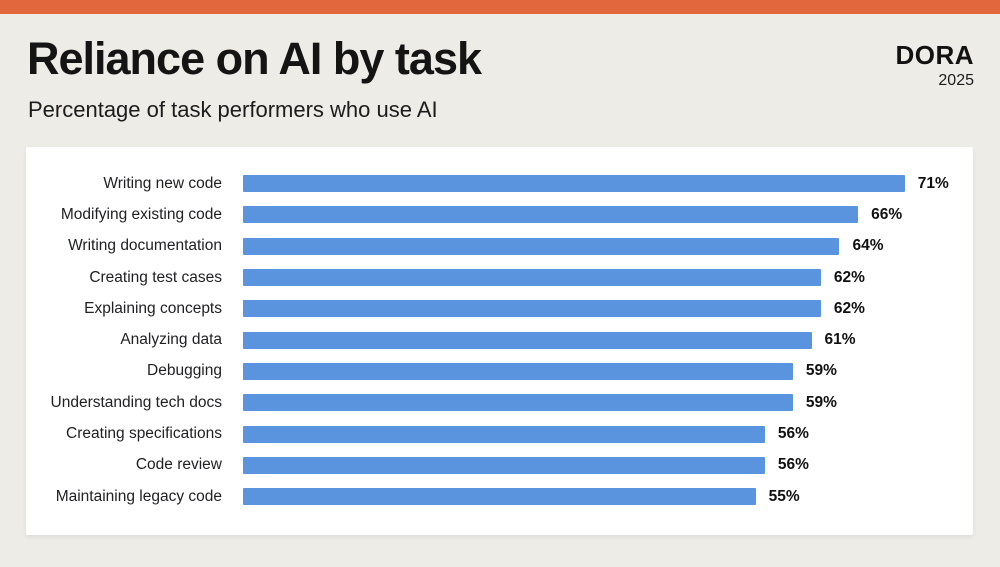 This screenshot has height=567, width=1000. I want to click on bar-track: 61%, so click(608, 340).